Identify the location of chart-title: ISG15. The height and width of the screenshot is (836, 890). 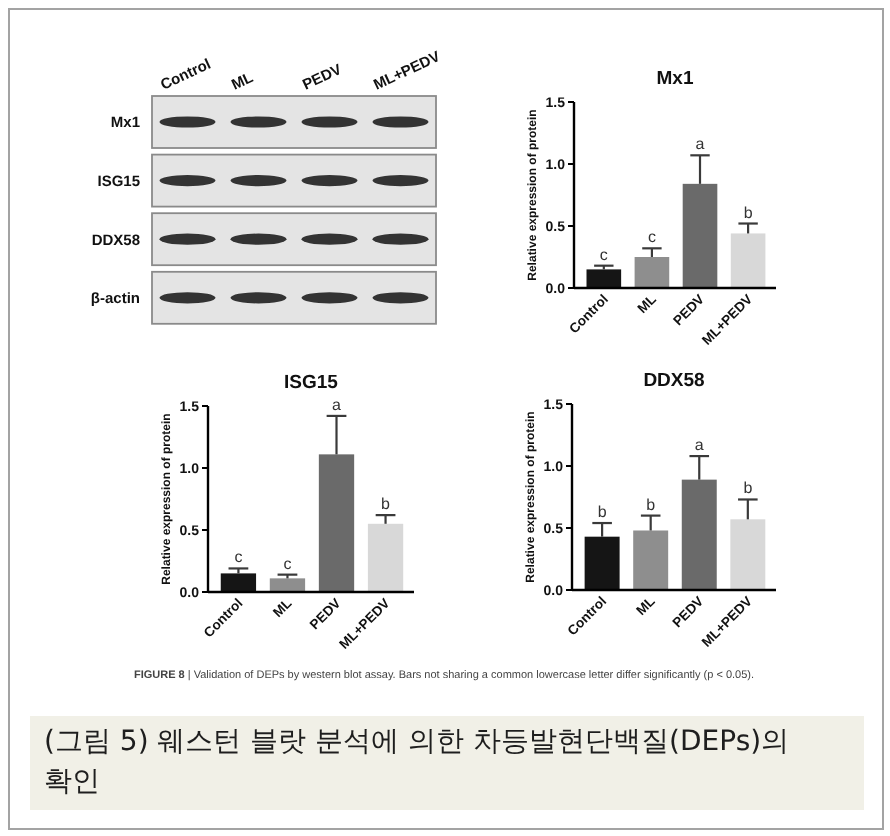
(312, 383).